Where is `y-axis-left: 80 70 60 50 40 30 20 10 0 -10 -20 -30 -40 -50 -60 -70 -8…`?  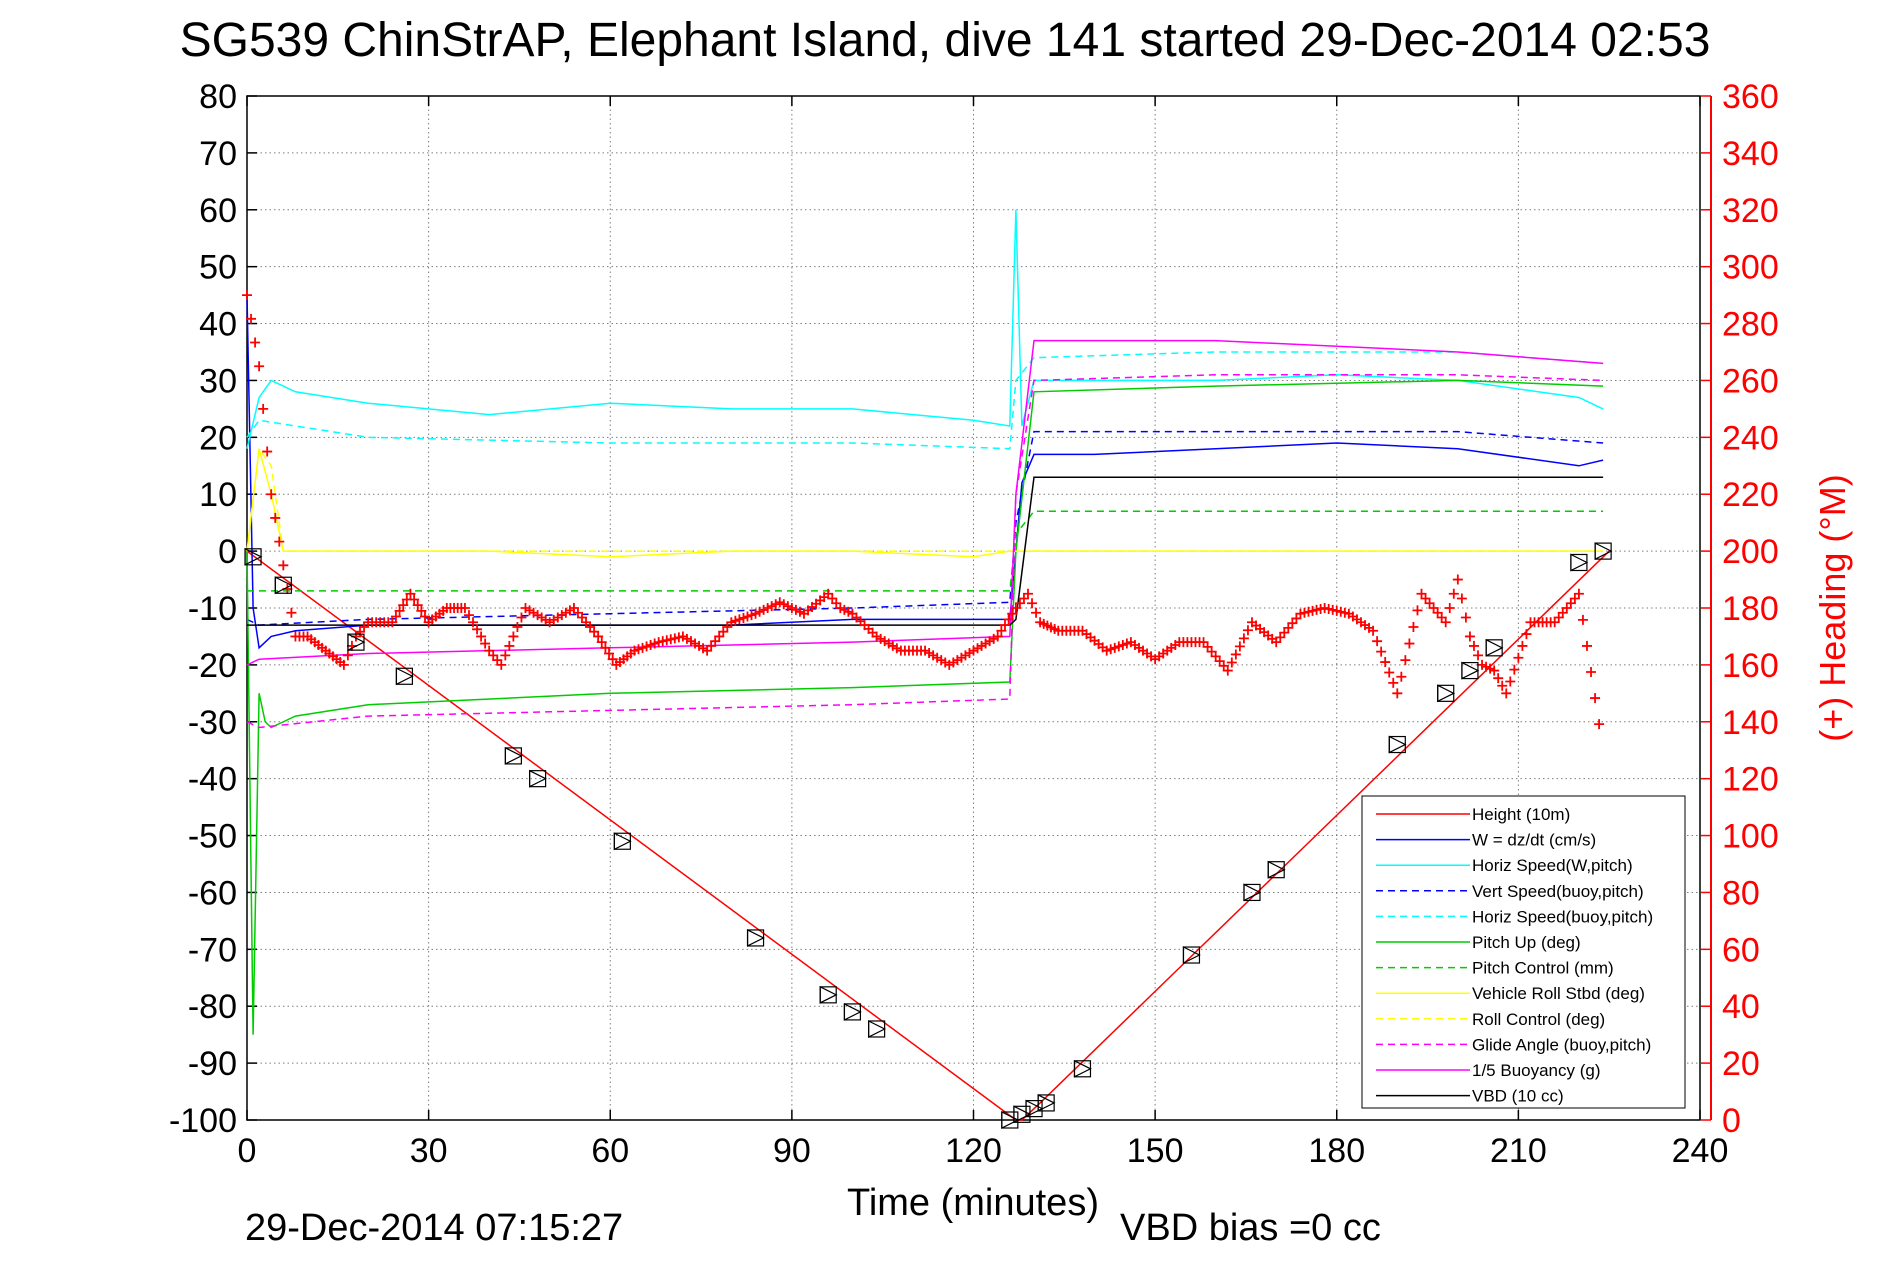
y-axis-left: 80 70 60 50 40 30 20 10 0 -10 -20 -30 -40 -50 -60 -70 -8… is located at coordinates (213, 609).